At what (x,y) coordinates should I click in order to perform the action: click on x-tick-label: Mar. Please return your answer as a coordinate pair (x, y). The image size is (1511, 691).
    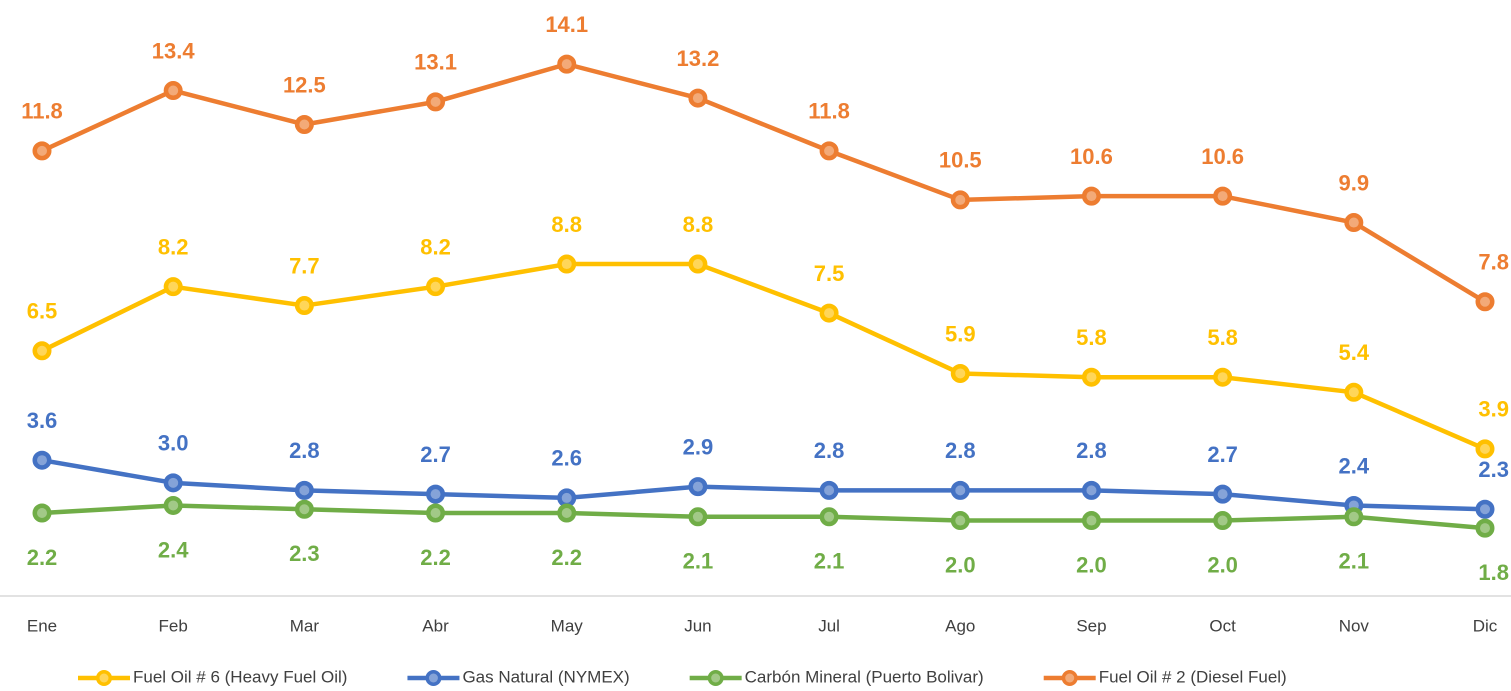
    Looking at the image, I should click on (305, 625).